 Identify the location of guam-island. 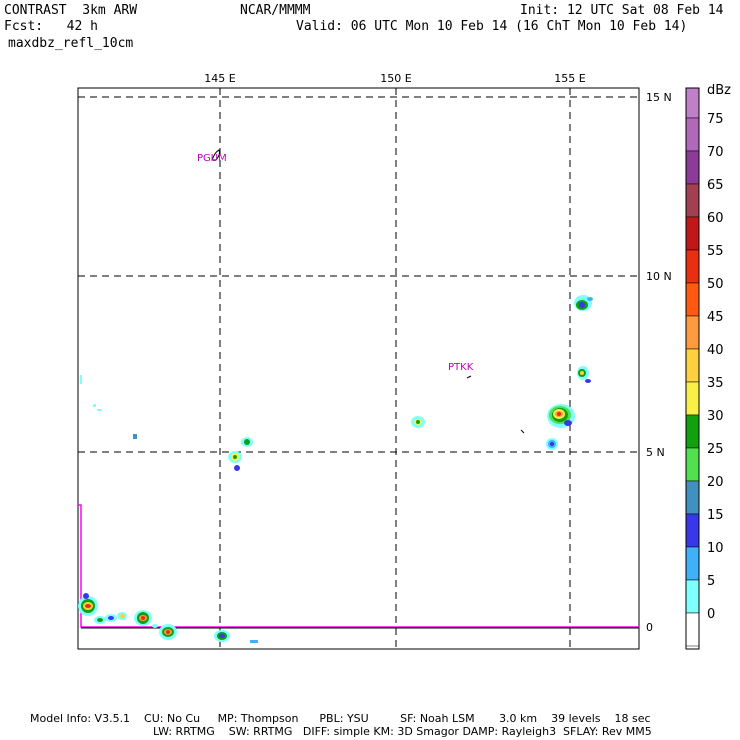
(216, 155).